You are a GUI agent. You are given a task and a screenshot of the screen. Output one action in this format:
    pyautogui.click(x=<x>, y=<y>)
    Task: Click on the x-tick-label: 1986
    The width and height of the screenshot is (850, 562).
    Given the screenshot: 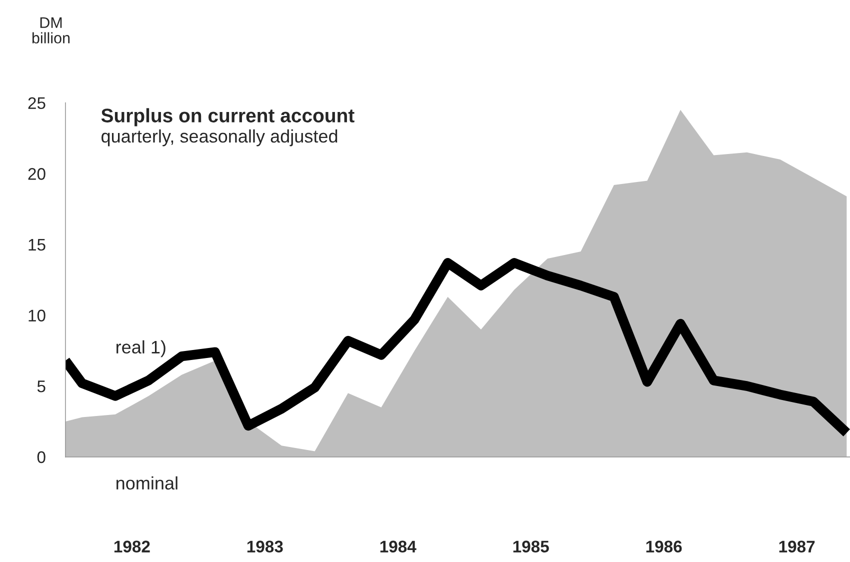 What is the action you would take?
    pyautogui.click(x=664, y=546)
    